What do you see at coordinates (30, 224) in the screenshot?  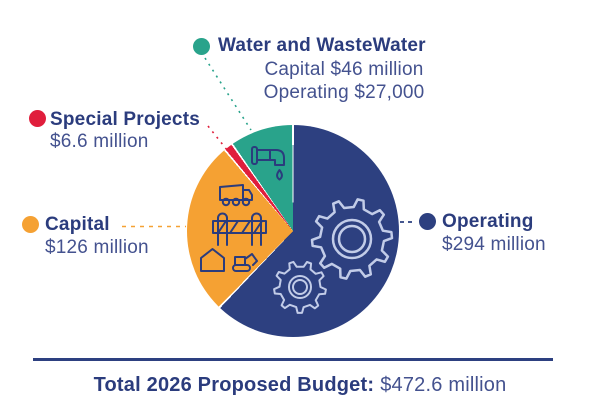 I see `legend-dot-capital` at bounding box center [30, 224].